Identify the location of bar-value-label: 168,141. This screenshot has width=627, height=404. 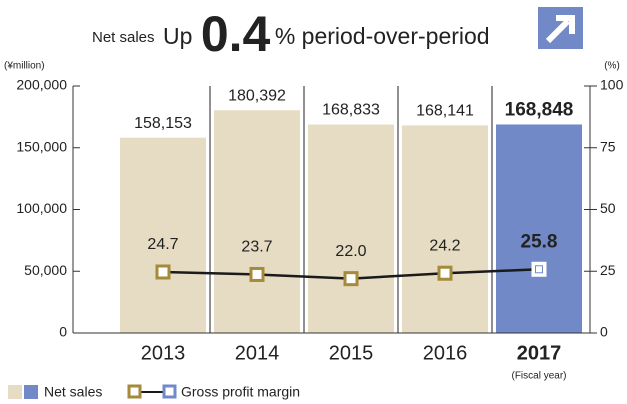
(445, 111).